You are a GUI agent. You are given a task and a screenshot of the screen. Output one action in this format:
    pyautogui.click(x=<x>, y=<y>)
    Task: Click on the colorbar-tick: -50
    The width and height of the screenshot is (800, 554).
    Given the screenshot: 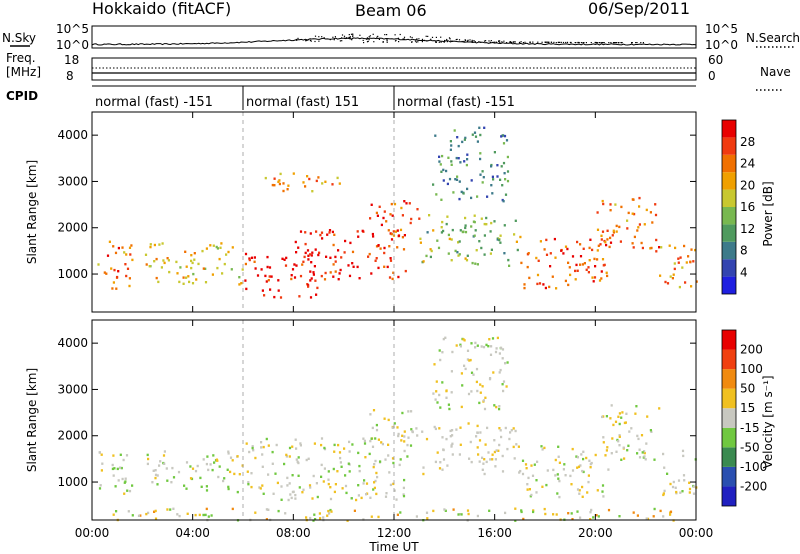 What is the action you would take?
    pyautogui.click(x=750, y=447)
    